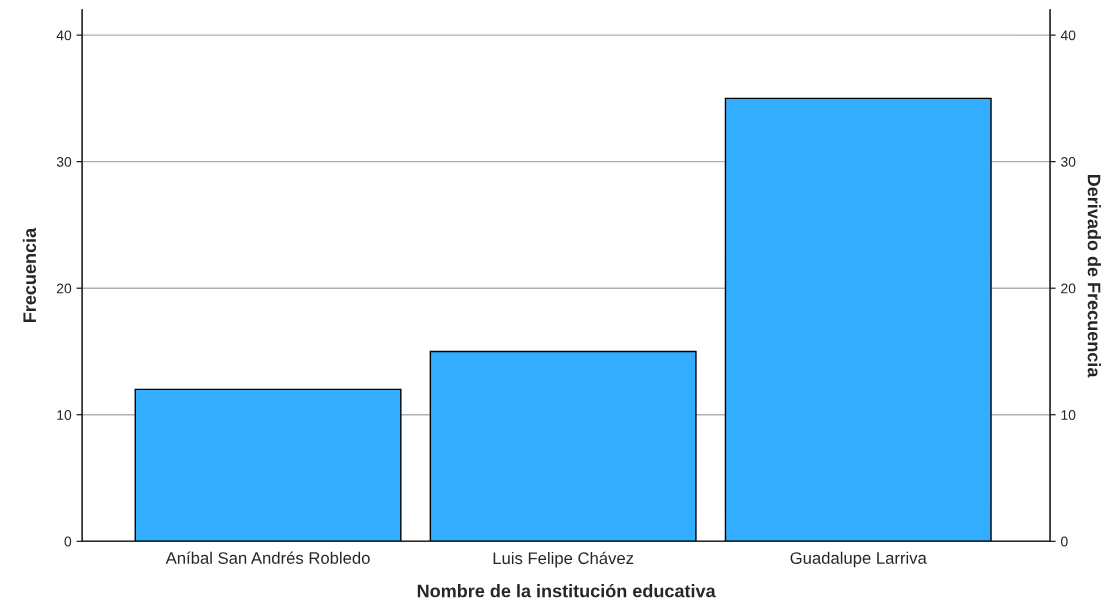 This screenshot has height=613, width=1110. I want to click on y2-tick-label: 0, so click(1064, 541).